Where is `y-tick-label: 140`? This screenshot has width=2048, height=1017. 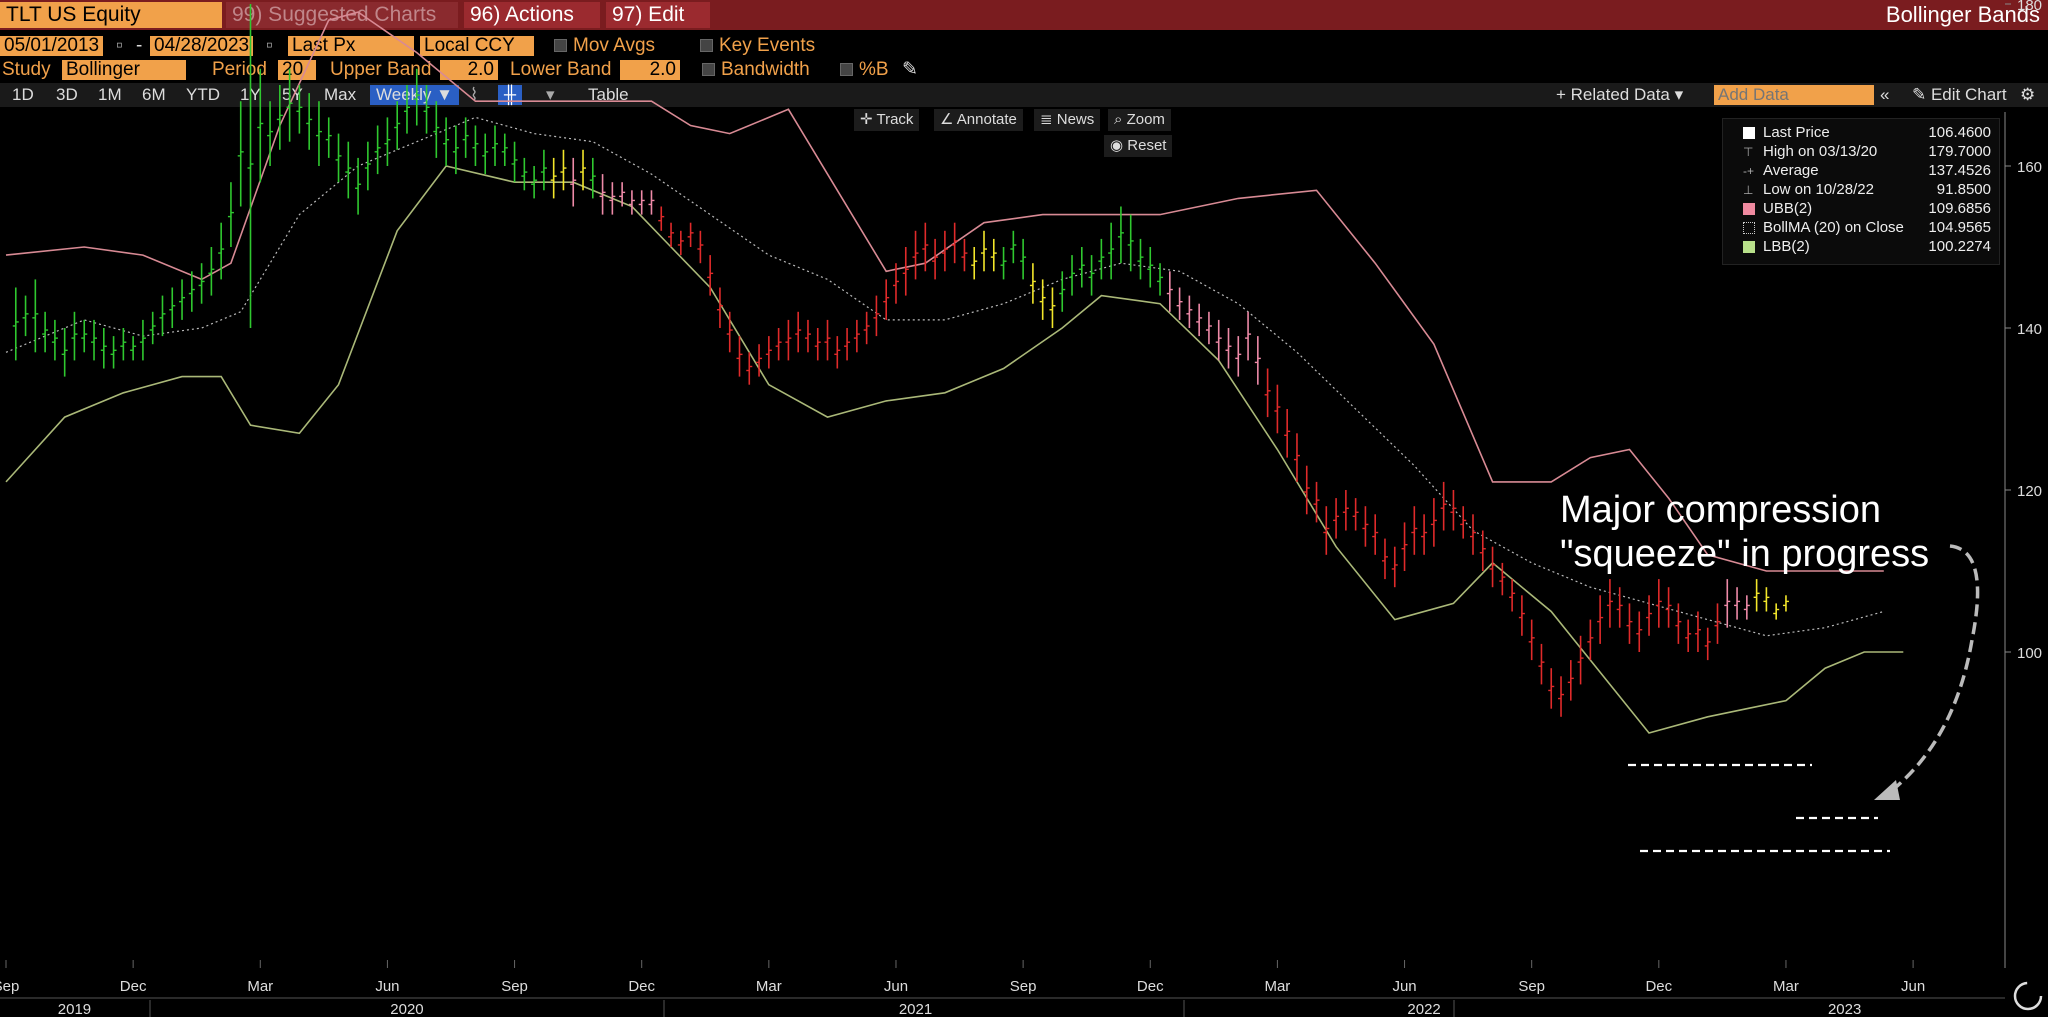
y-tick-label: 140 is located at coordinates (2029, 329).